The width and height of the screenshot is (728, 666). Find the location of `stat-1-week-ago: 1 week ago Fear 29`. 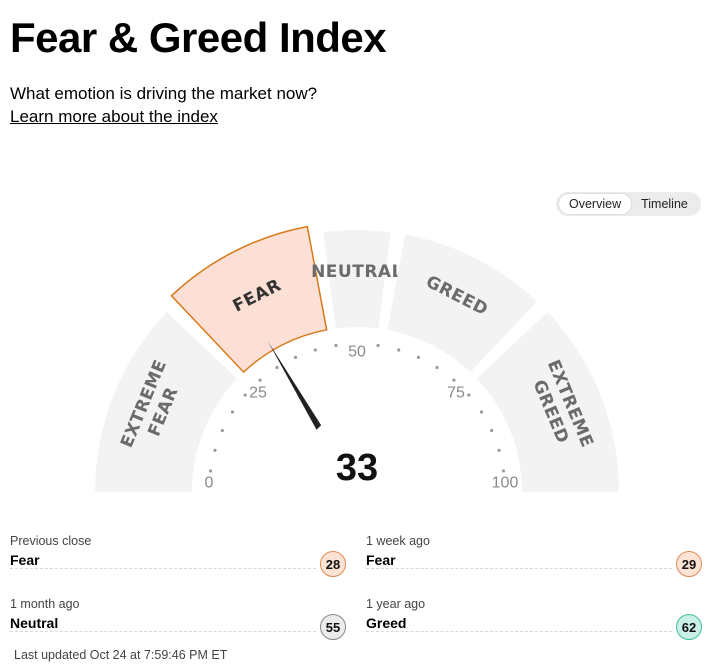

stat-1-week-ago: 1 week ago Fear 29 is located at coordinates (534, 559).